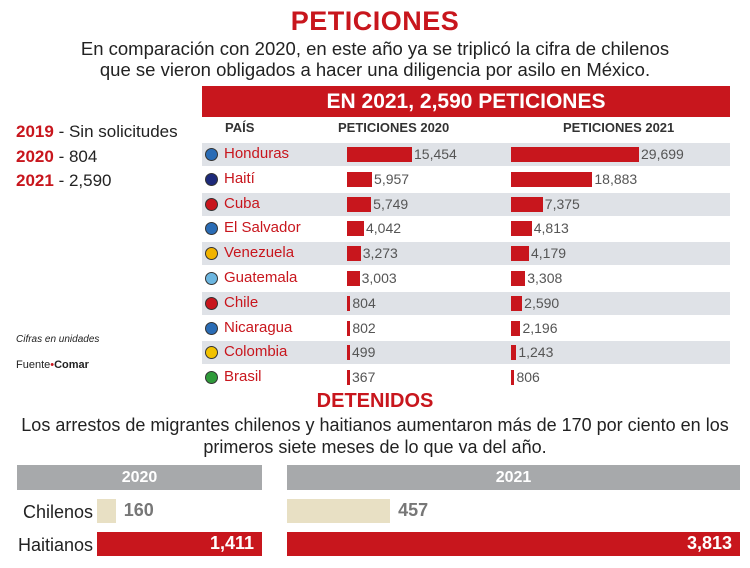 The height and width of the screenshot is (568, 750). I want to click on value-2020: 3,273, so click(380, 253).